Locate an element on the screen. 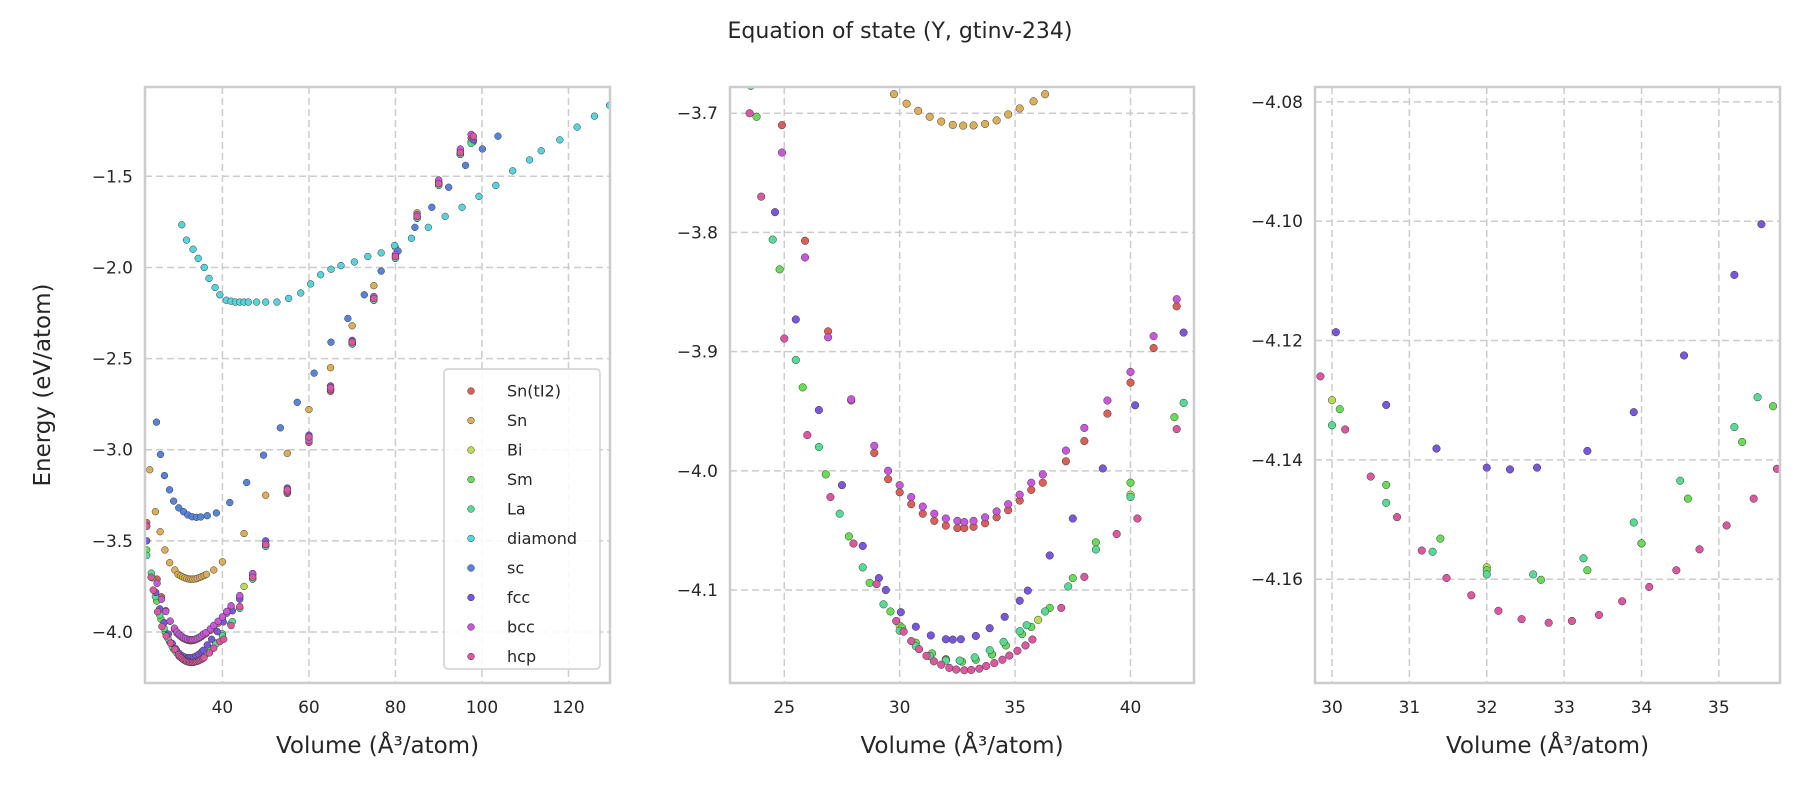 This screenshot has height=804, width=1800. legend-label: Sm is located at coordinates (520, 479).